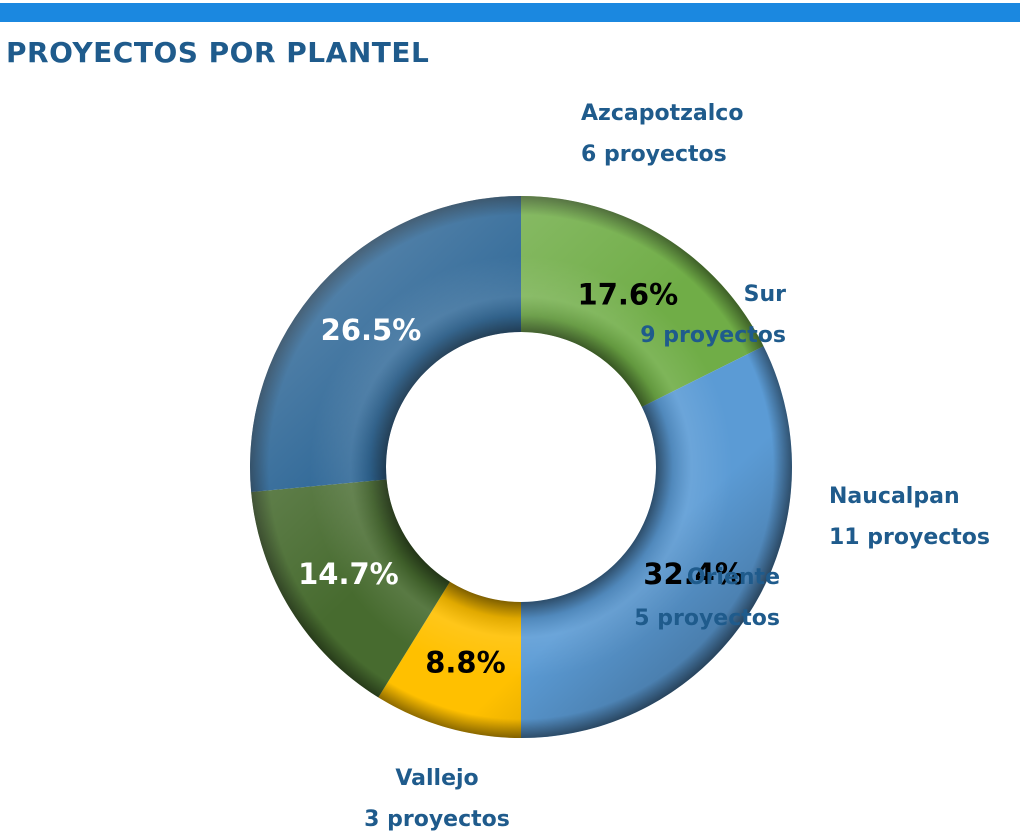 The height and width of the screenshot is (840, 1020). I want to click on category-name: Vallejo, so click(437, 778).